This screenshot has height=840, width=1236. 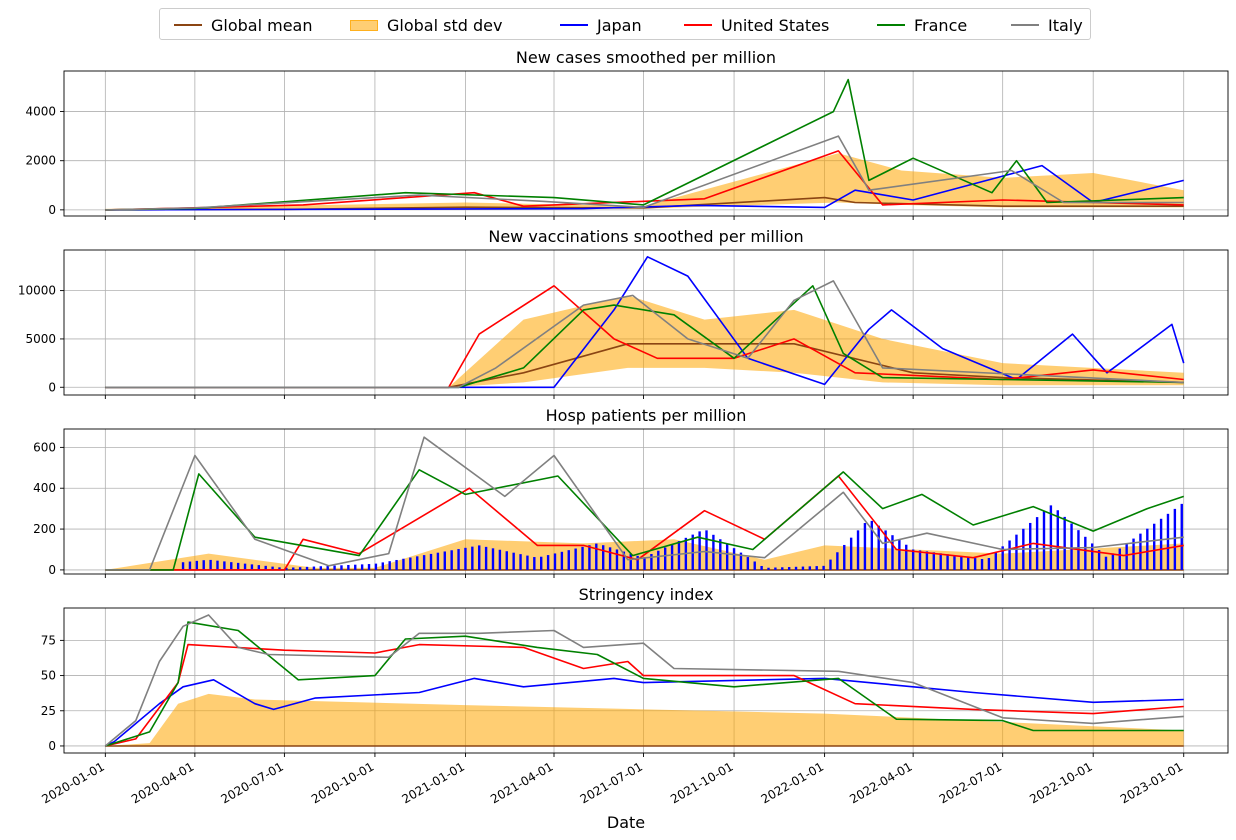 I want to click on x-tick-label: 2020-10-01, so click(x=342, y=782).